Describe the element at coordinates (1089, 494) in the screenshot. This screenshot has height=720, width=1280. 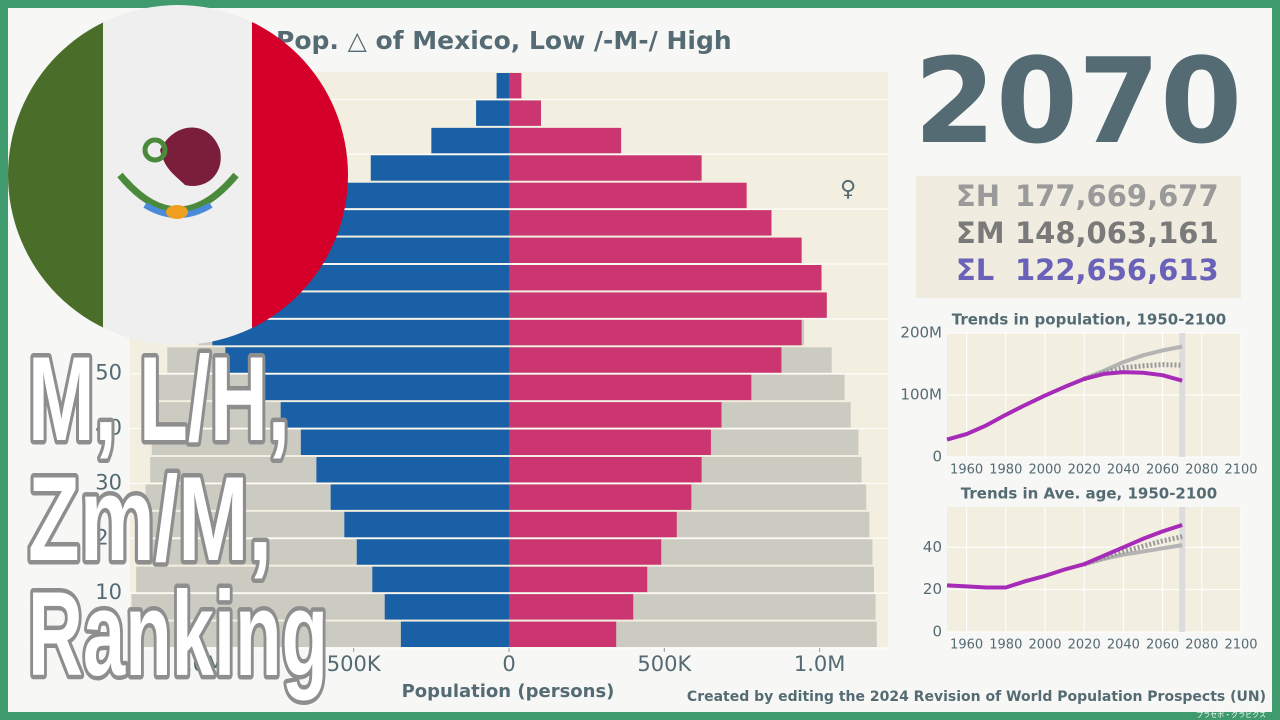
I see `chart-subtitle: Trends in Ave. age, 1950-2100` at that location.